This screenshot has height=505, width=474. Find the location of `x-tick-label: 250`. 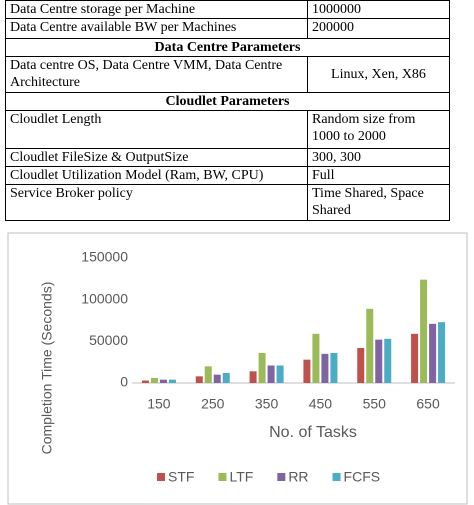

x-tick-label: 250 is located at coordinates (213, 404).